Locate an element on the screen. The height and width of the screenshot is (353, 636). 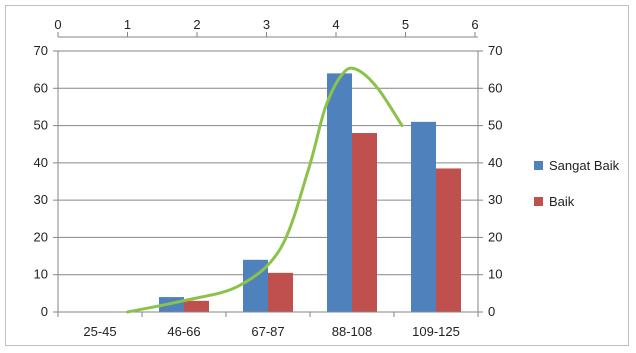
y-tick-label: 60 is located at coordinates (41, 87).